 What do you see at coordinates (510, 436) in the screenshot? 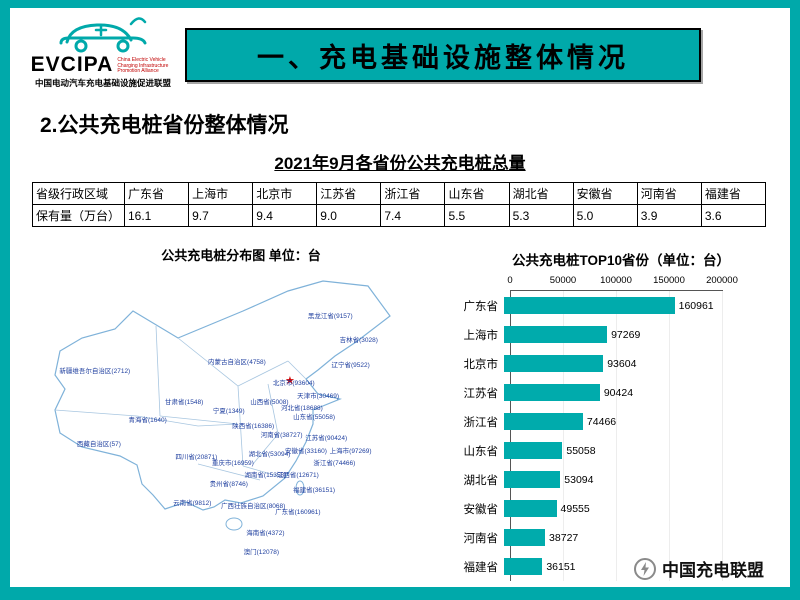
I see `chart-y-axis-line` at bounding box center [510, 436].